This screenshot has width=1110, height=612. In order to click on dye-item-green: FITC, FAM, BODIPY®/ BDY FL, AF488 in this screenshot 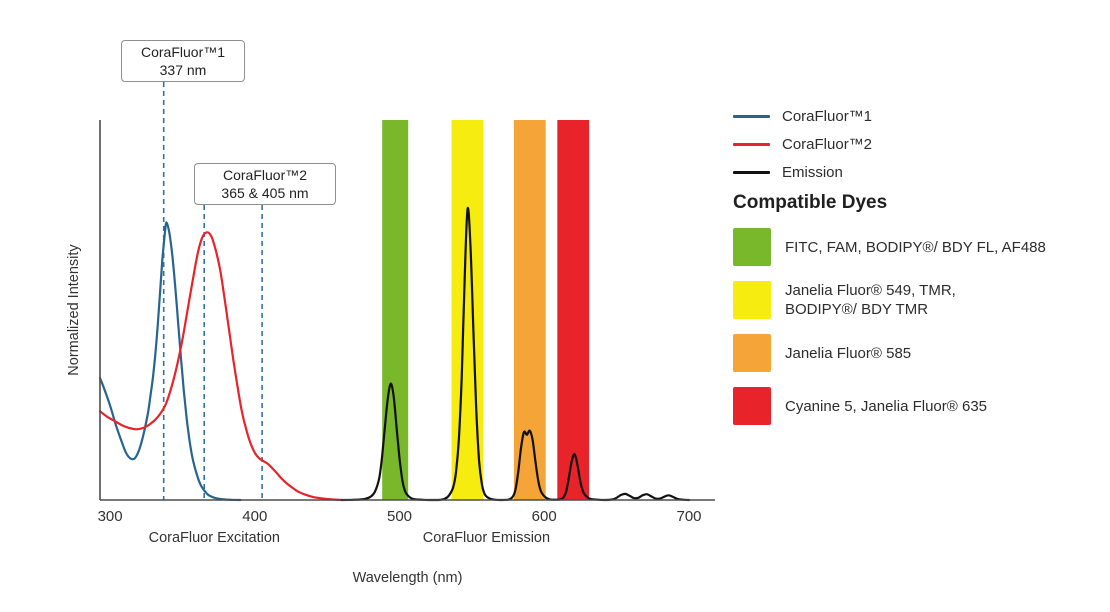, I will do `click(919, 247)`.